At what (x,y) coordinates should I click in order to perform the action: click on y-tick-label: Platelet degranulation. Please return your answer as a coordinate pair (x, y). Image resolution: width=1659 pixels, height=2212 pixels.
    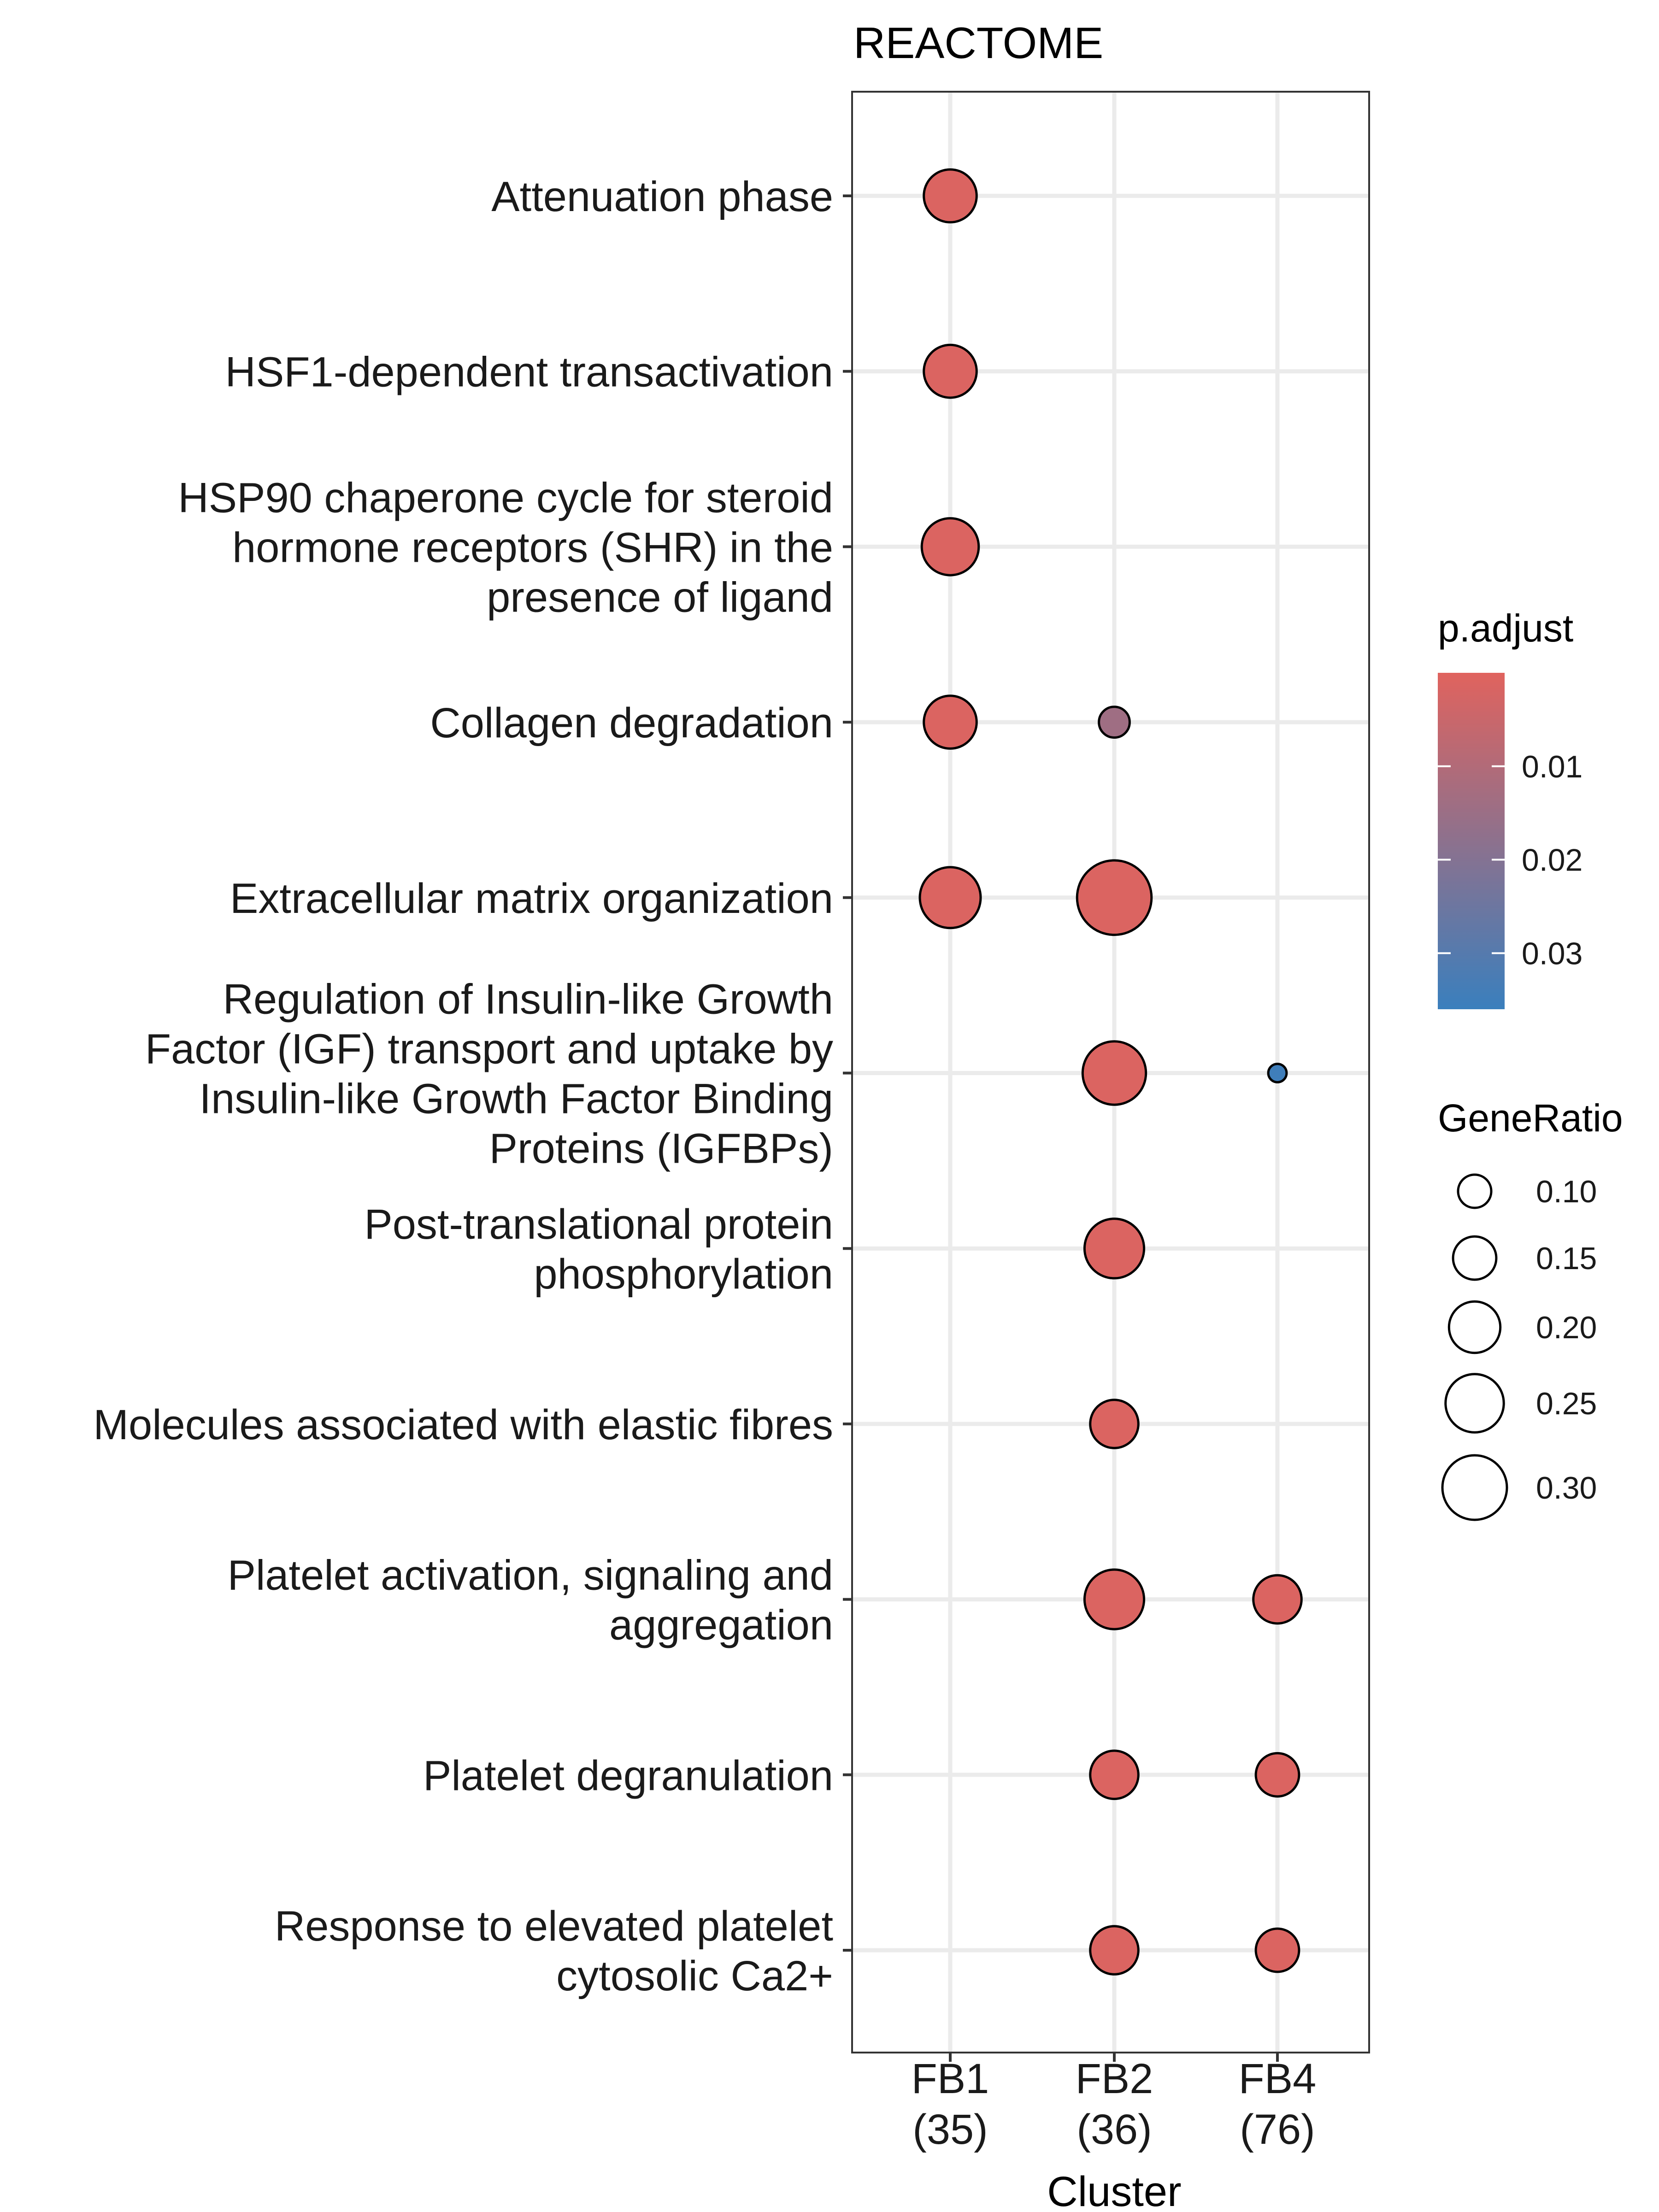
    Looking at the image, I should click on (628, 1775).